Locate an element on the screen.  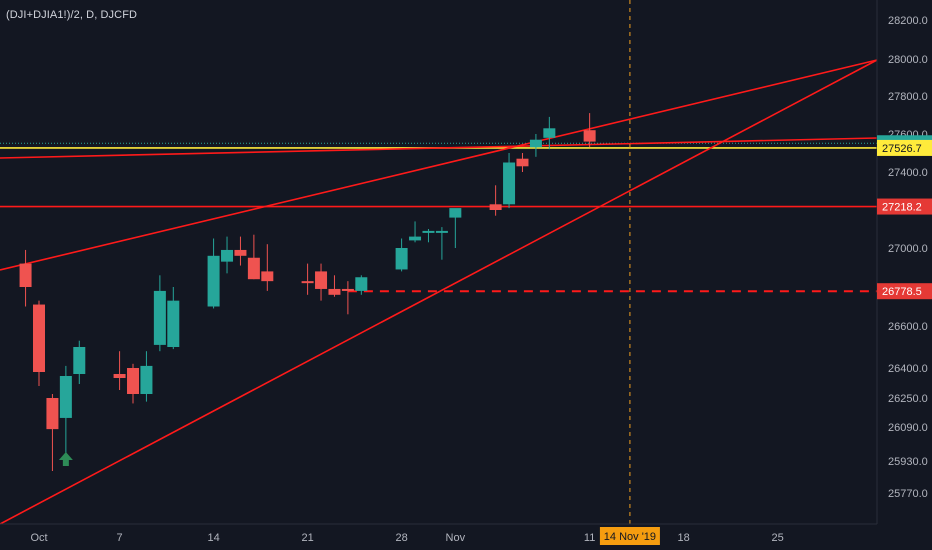
time-tick-label: 25 is located at coordinates (778, 538).